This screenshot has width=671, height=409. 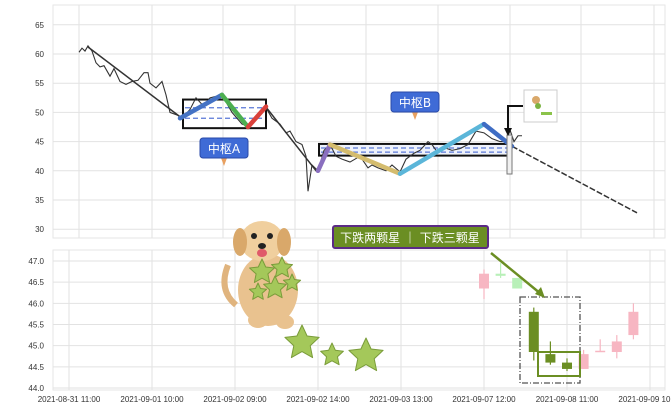 I want to click on top-y-tick-label: 55, so click(x=39, y=83).